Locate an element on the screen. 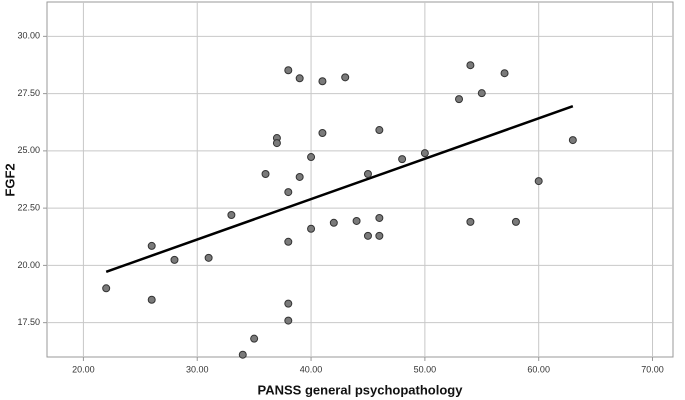 This screenshot has height=400, width=685. x-tick-label: 60.00 is located at coordinates (538, 369).